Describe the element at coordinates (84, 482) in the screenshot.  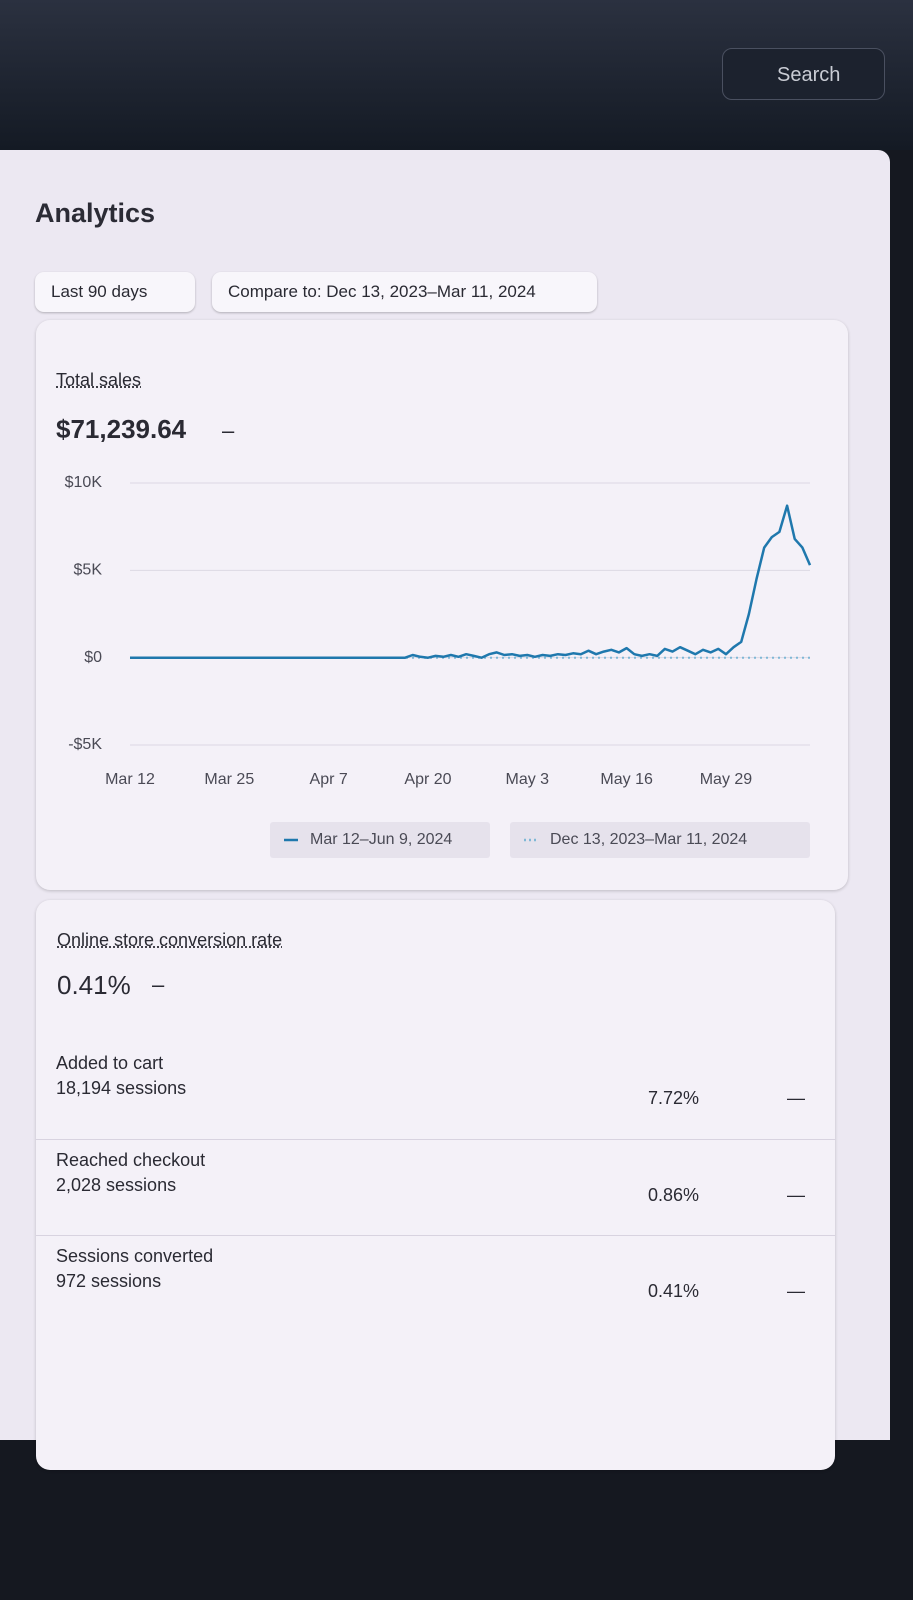
I see `y-tick-label: $10K` at that location.